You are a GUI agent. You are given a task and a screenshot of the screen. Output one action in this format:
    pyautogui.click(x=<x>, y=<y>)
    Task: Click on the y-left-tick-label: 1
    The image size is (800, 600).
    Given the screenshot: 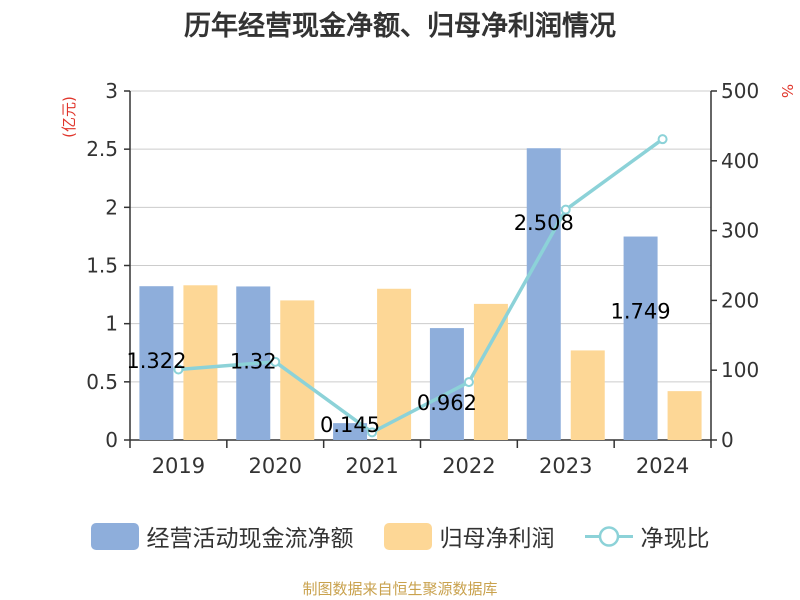 What is the action you would take?
    pyautogui.click(x=111, y=324)
    